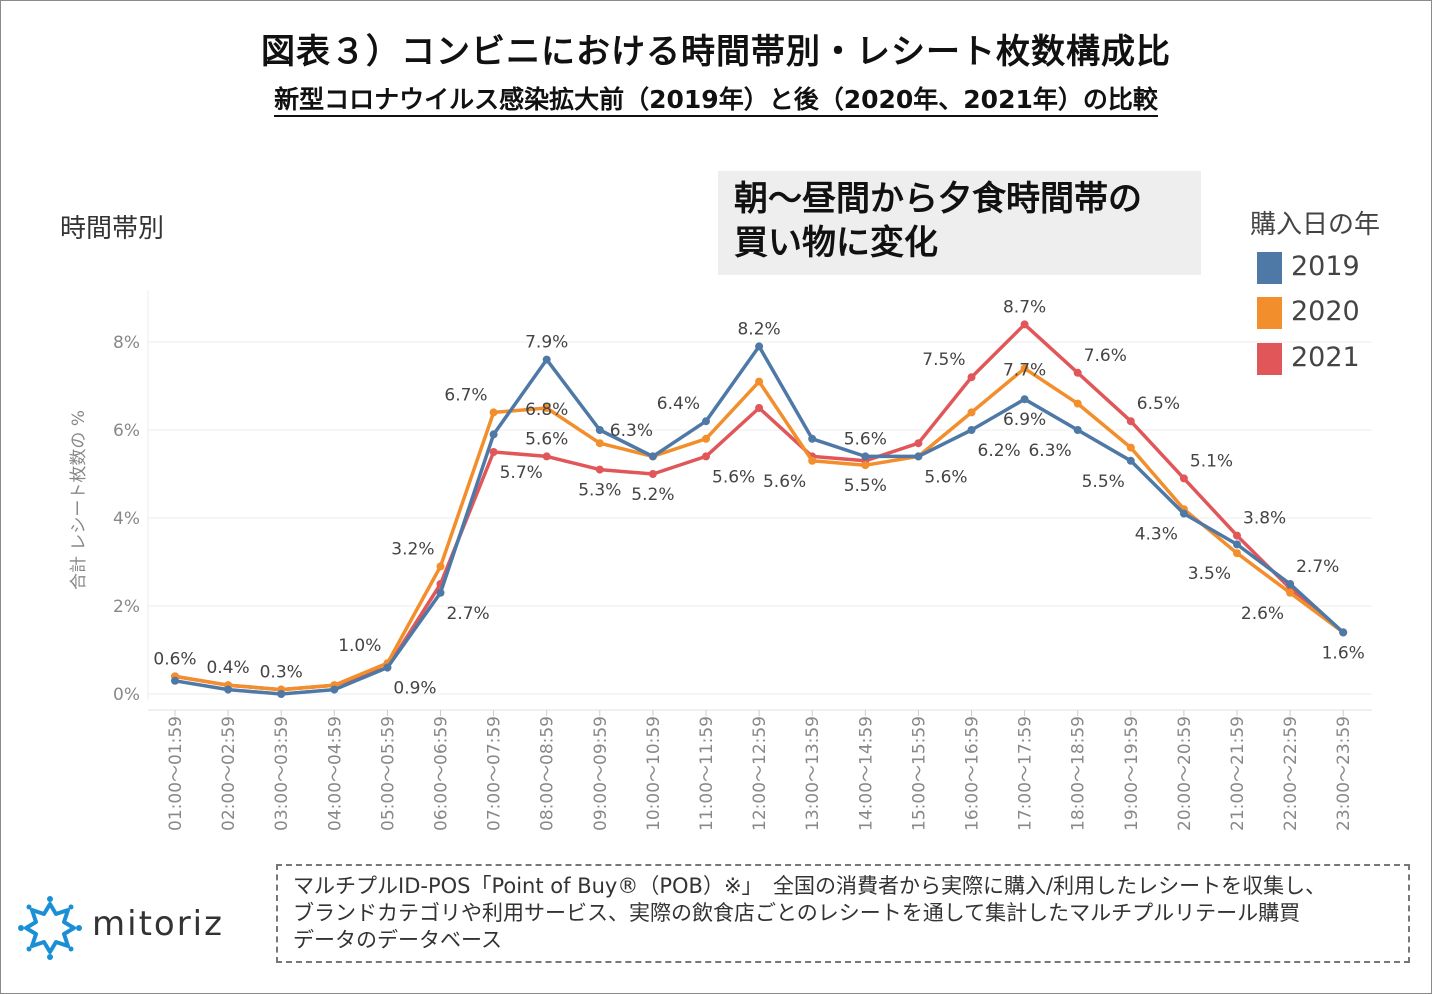 This screenshot has height=994, width=1432. I want to click on y-tick-label: 0%, so click(126, 695).